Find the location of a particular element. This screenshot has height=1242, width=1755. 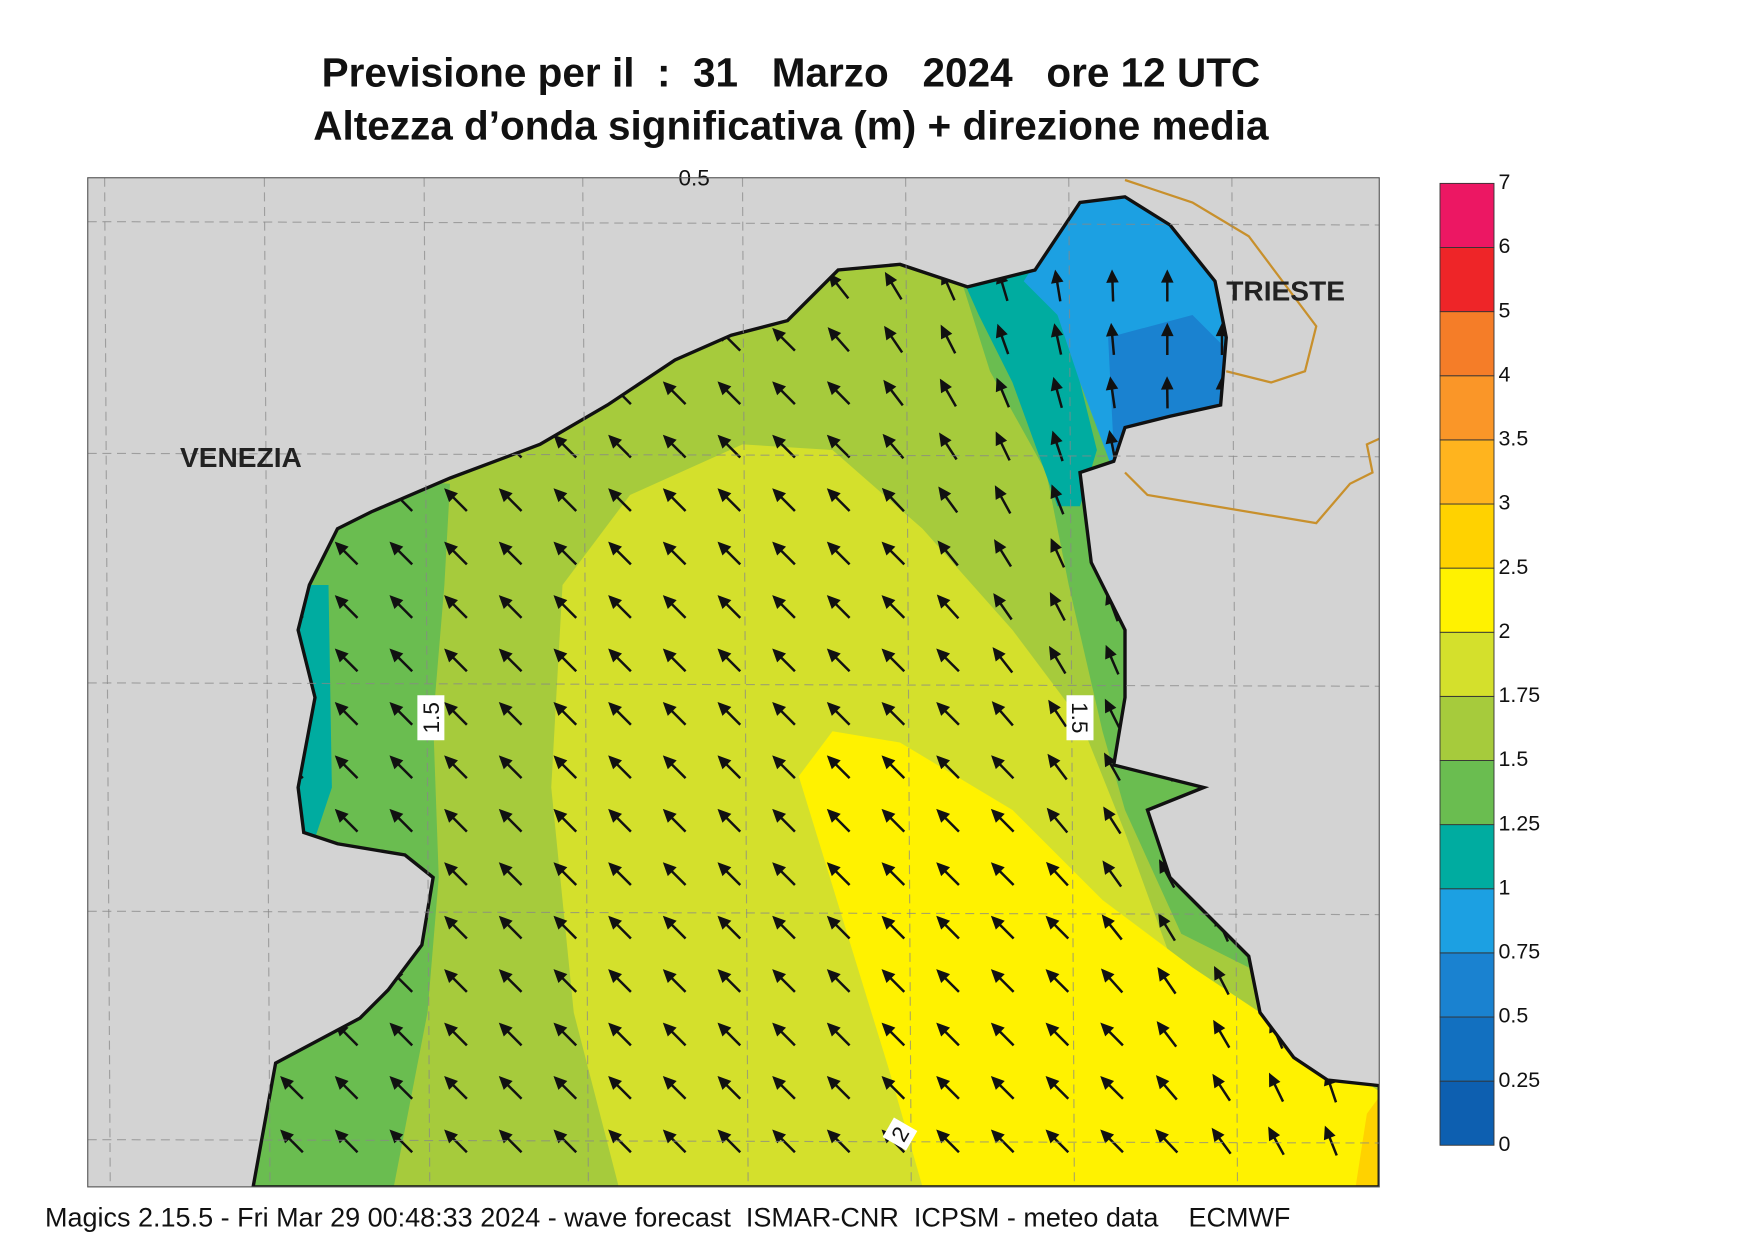

colorbar-label: 5 is located at coordinates (1505, 310).